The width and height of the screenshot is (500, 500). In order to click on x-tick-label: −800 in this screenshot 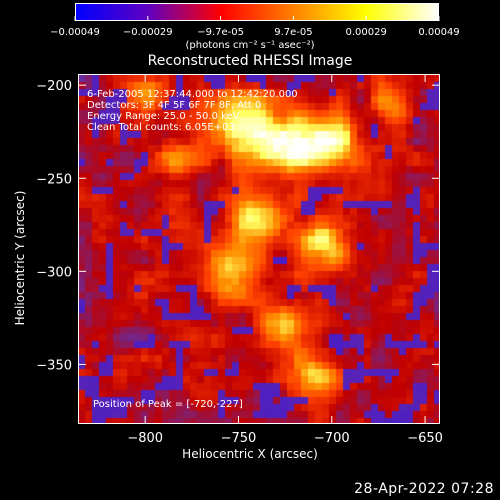, I will do `click(145, 438)`.